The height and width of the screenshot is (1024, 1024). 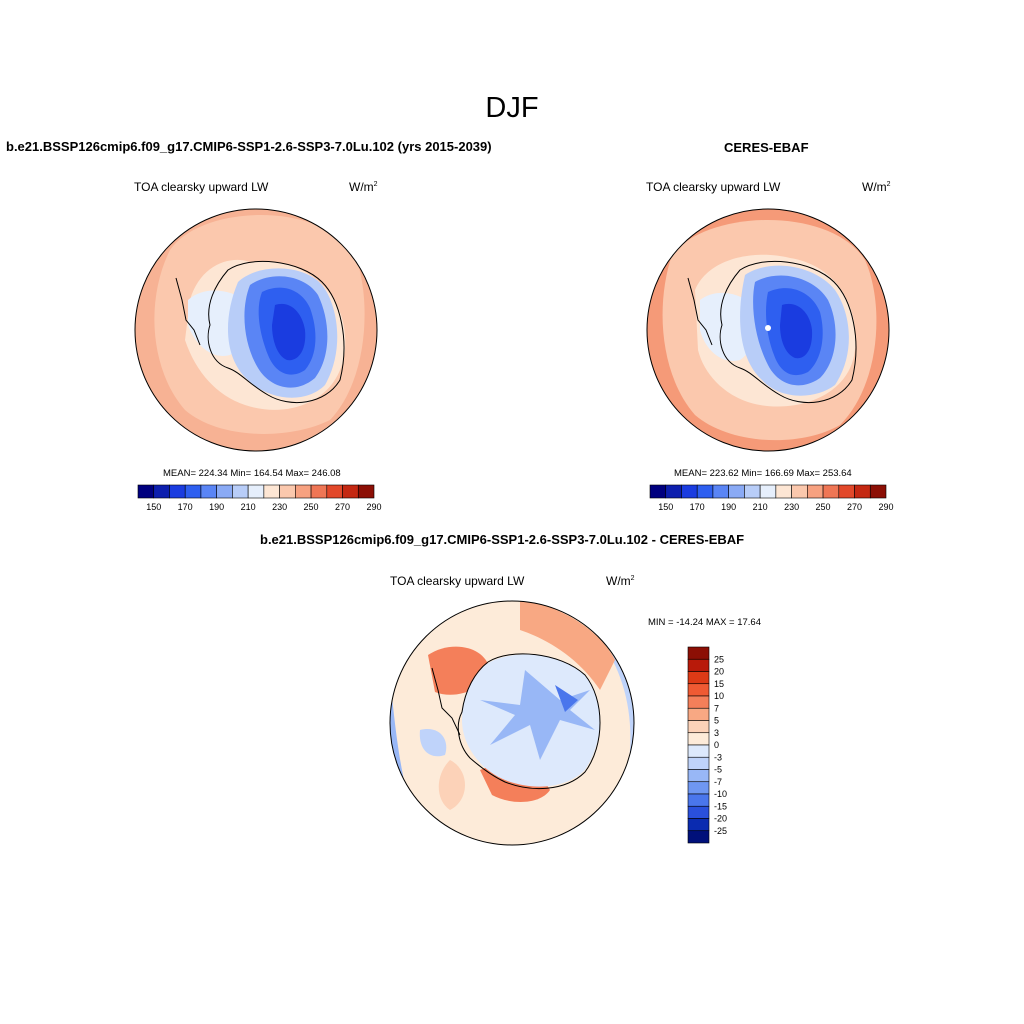 I want to click on colorbar-panel-3: 25 20 15 10 7 5 3 0 -3 -5 -7 -10 -15 -20 -25, so click(x=707, y=745).